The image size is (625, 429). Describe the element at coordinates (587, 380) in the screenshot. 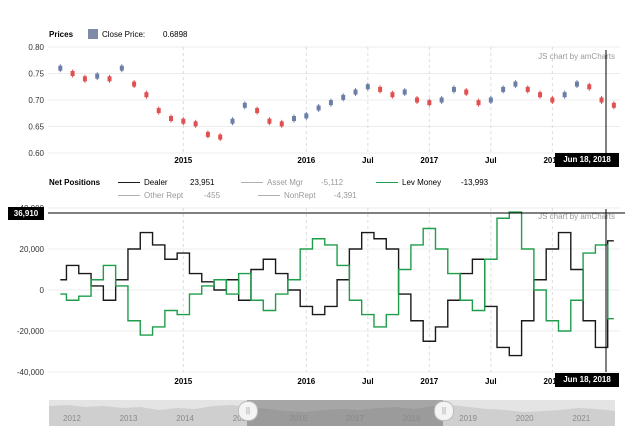

I see `positions-cursor-date: Jun 18, 2018` at that location.